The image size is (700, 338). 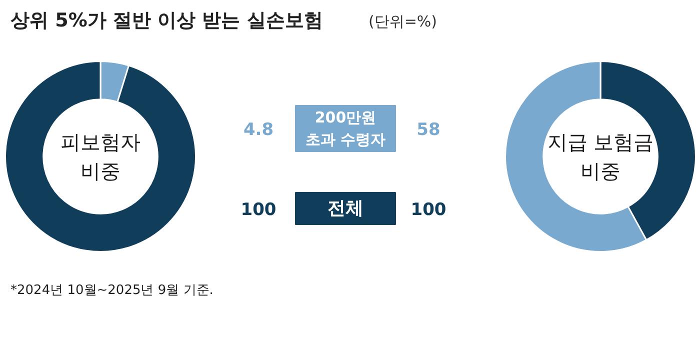 I want to click on text: 피보험자 비중, so click(x=100, y=156).